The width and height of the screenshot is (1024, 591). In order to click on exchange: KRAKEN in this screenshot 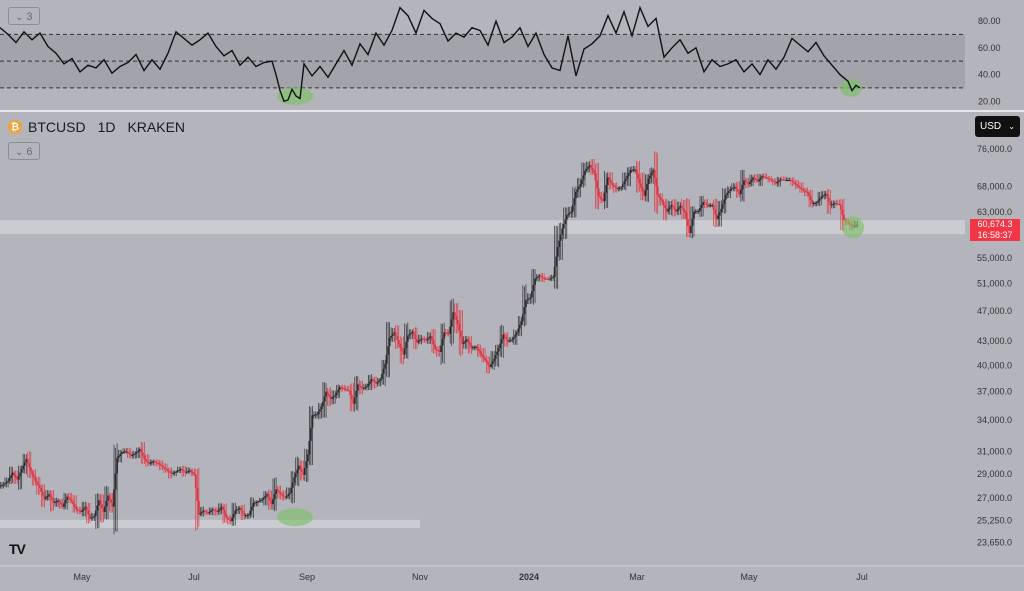, I will do `click(156, 127)`.